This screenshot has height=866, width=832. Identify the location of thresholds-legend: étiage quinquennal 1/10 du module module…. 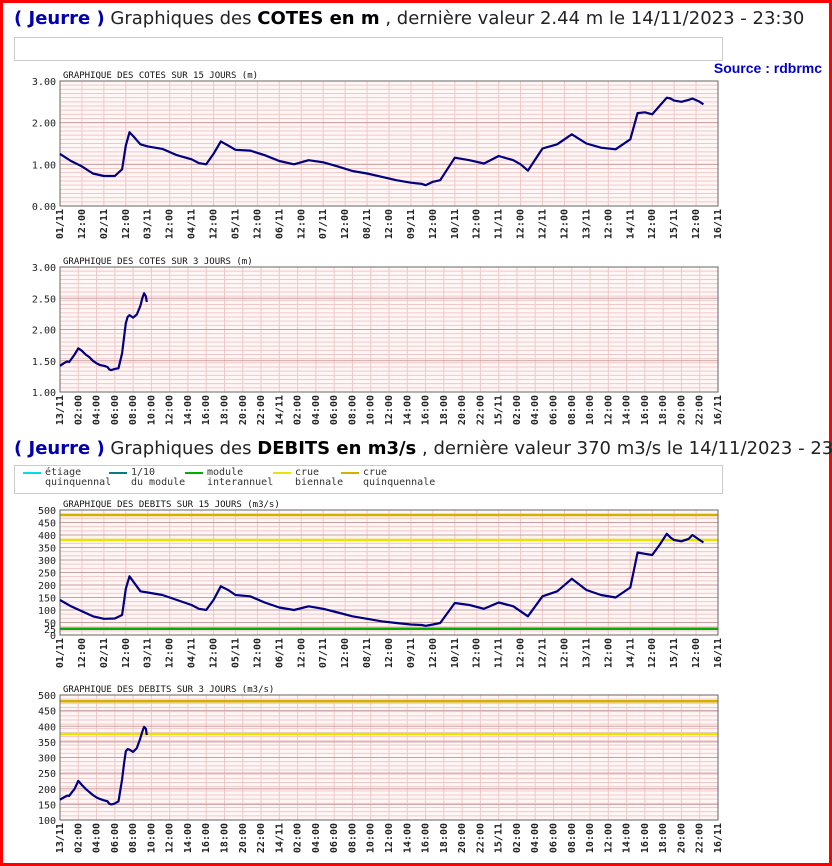
(368, 479).